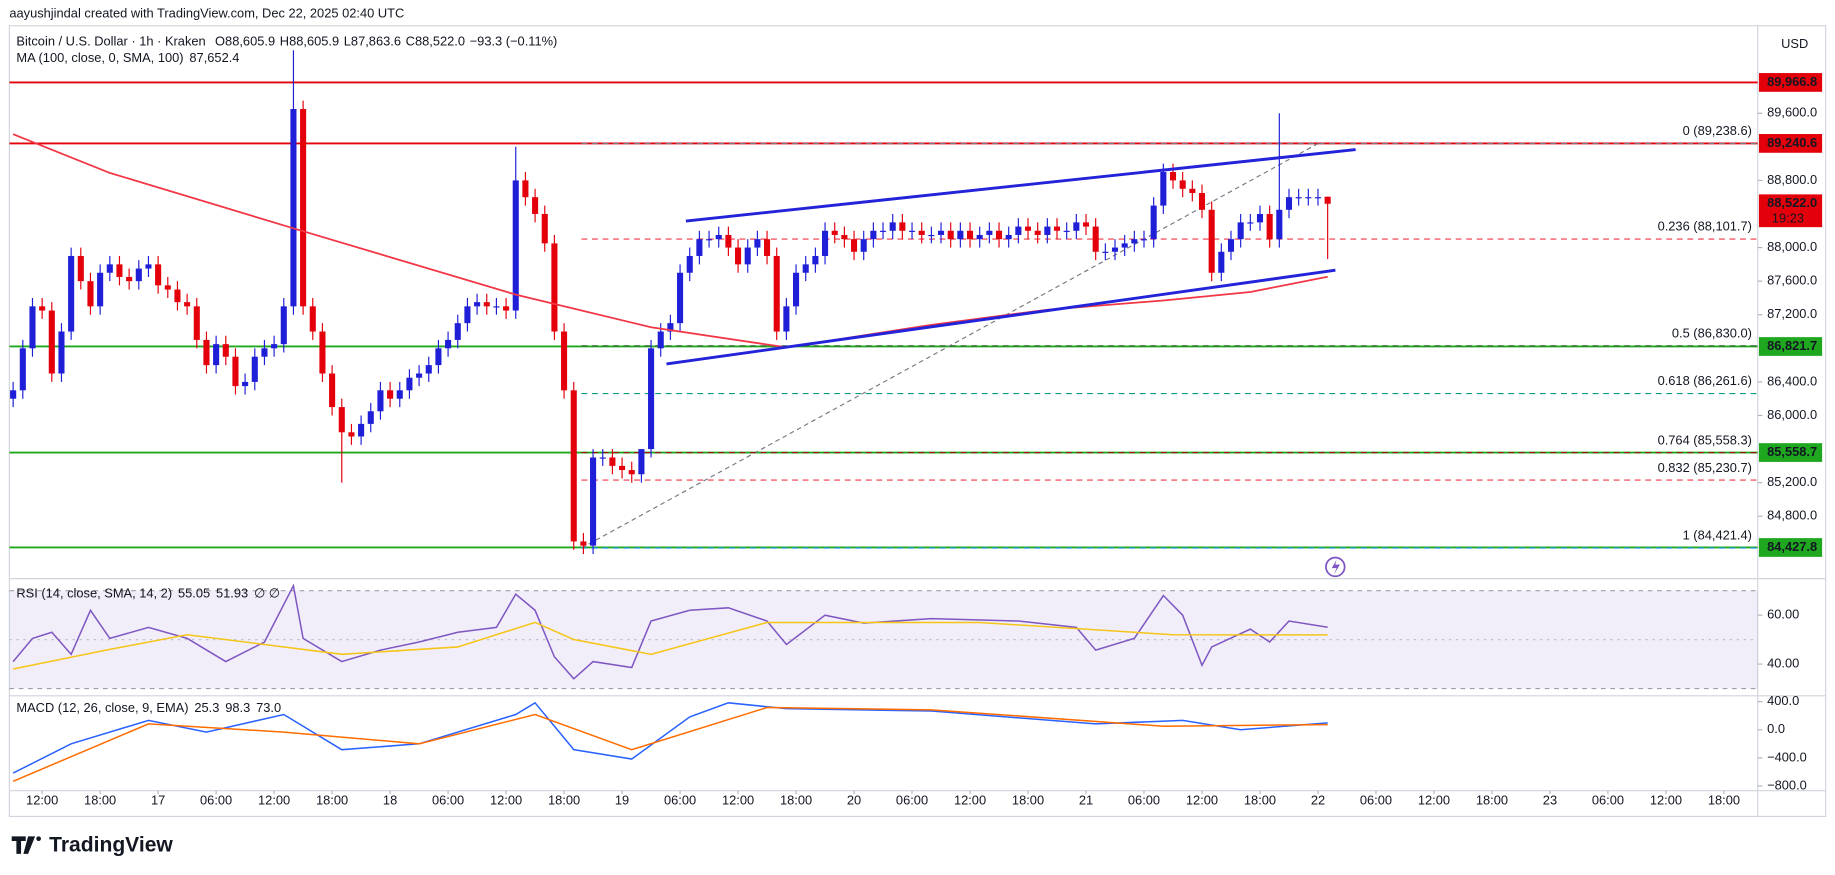  What do you see at coordinates (1792, 280) in the screenshot?
I see `y-tick-label: 87,600.0` at bounding box center [1792, 280].